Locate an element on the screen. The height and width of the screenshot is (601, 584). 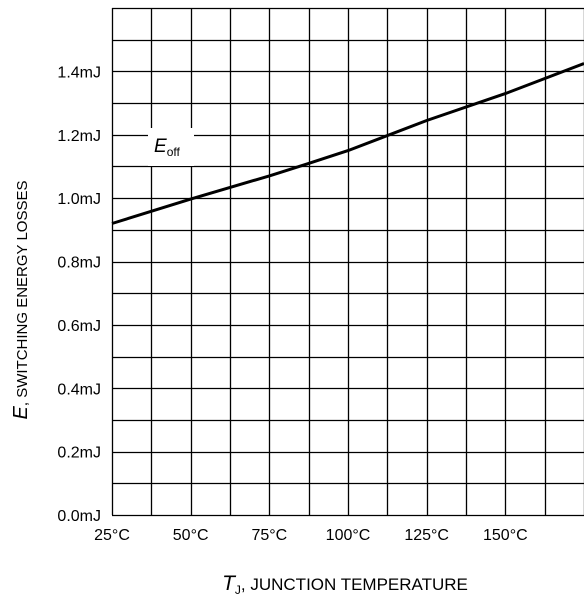
y-tick-label: 0.0mJ is located at coordinates (79, 516).